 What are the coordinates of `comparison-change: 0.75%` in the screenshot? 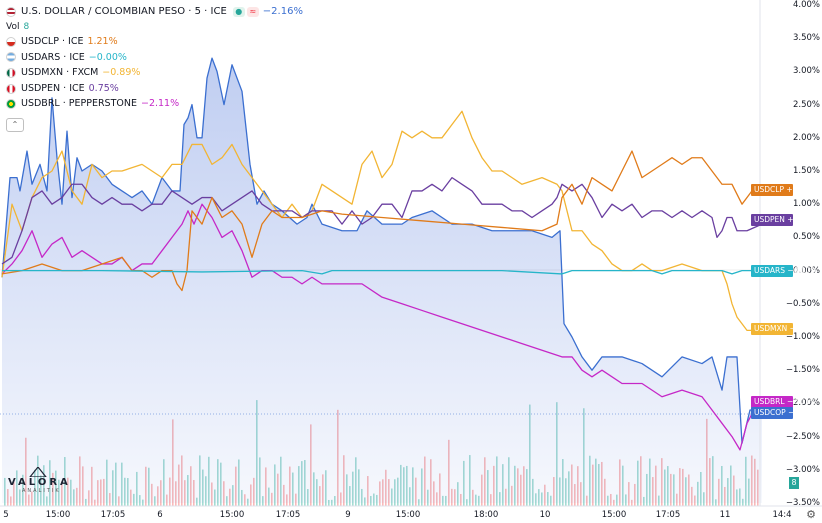 It's located at (103, 88).